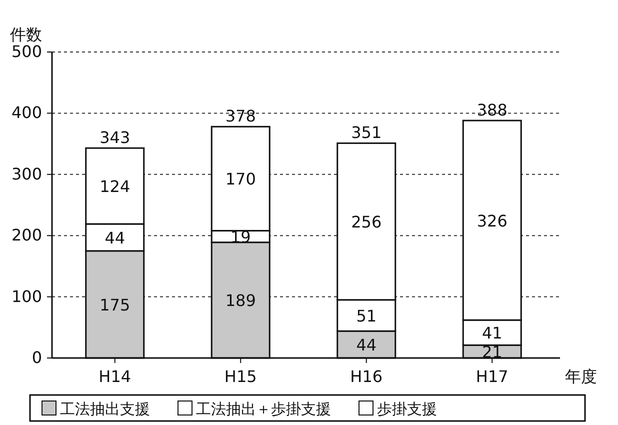 The width and height of the screenshot is (618, 425). I want to click on total-label: 343, so click(115, 138).